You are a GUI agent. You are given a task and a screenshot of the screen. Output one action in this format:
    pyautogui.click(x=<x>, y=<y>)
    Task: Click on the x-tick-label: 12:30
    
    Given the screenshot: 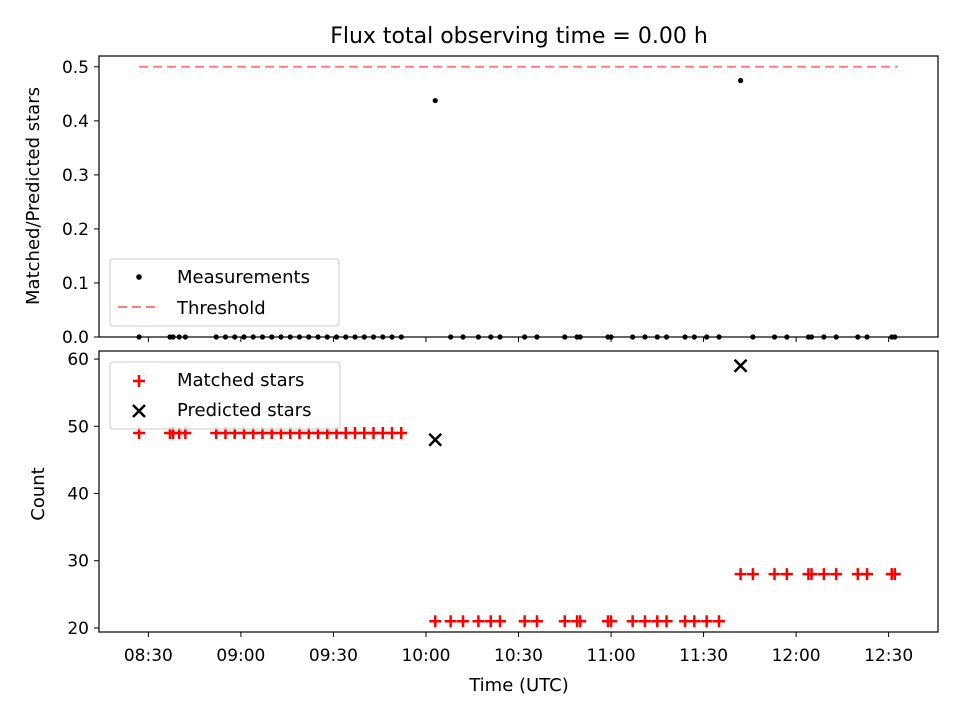 What is the action you would take?
    pyautogui.click(x=888, y=656)
    